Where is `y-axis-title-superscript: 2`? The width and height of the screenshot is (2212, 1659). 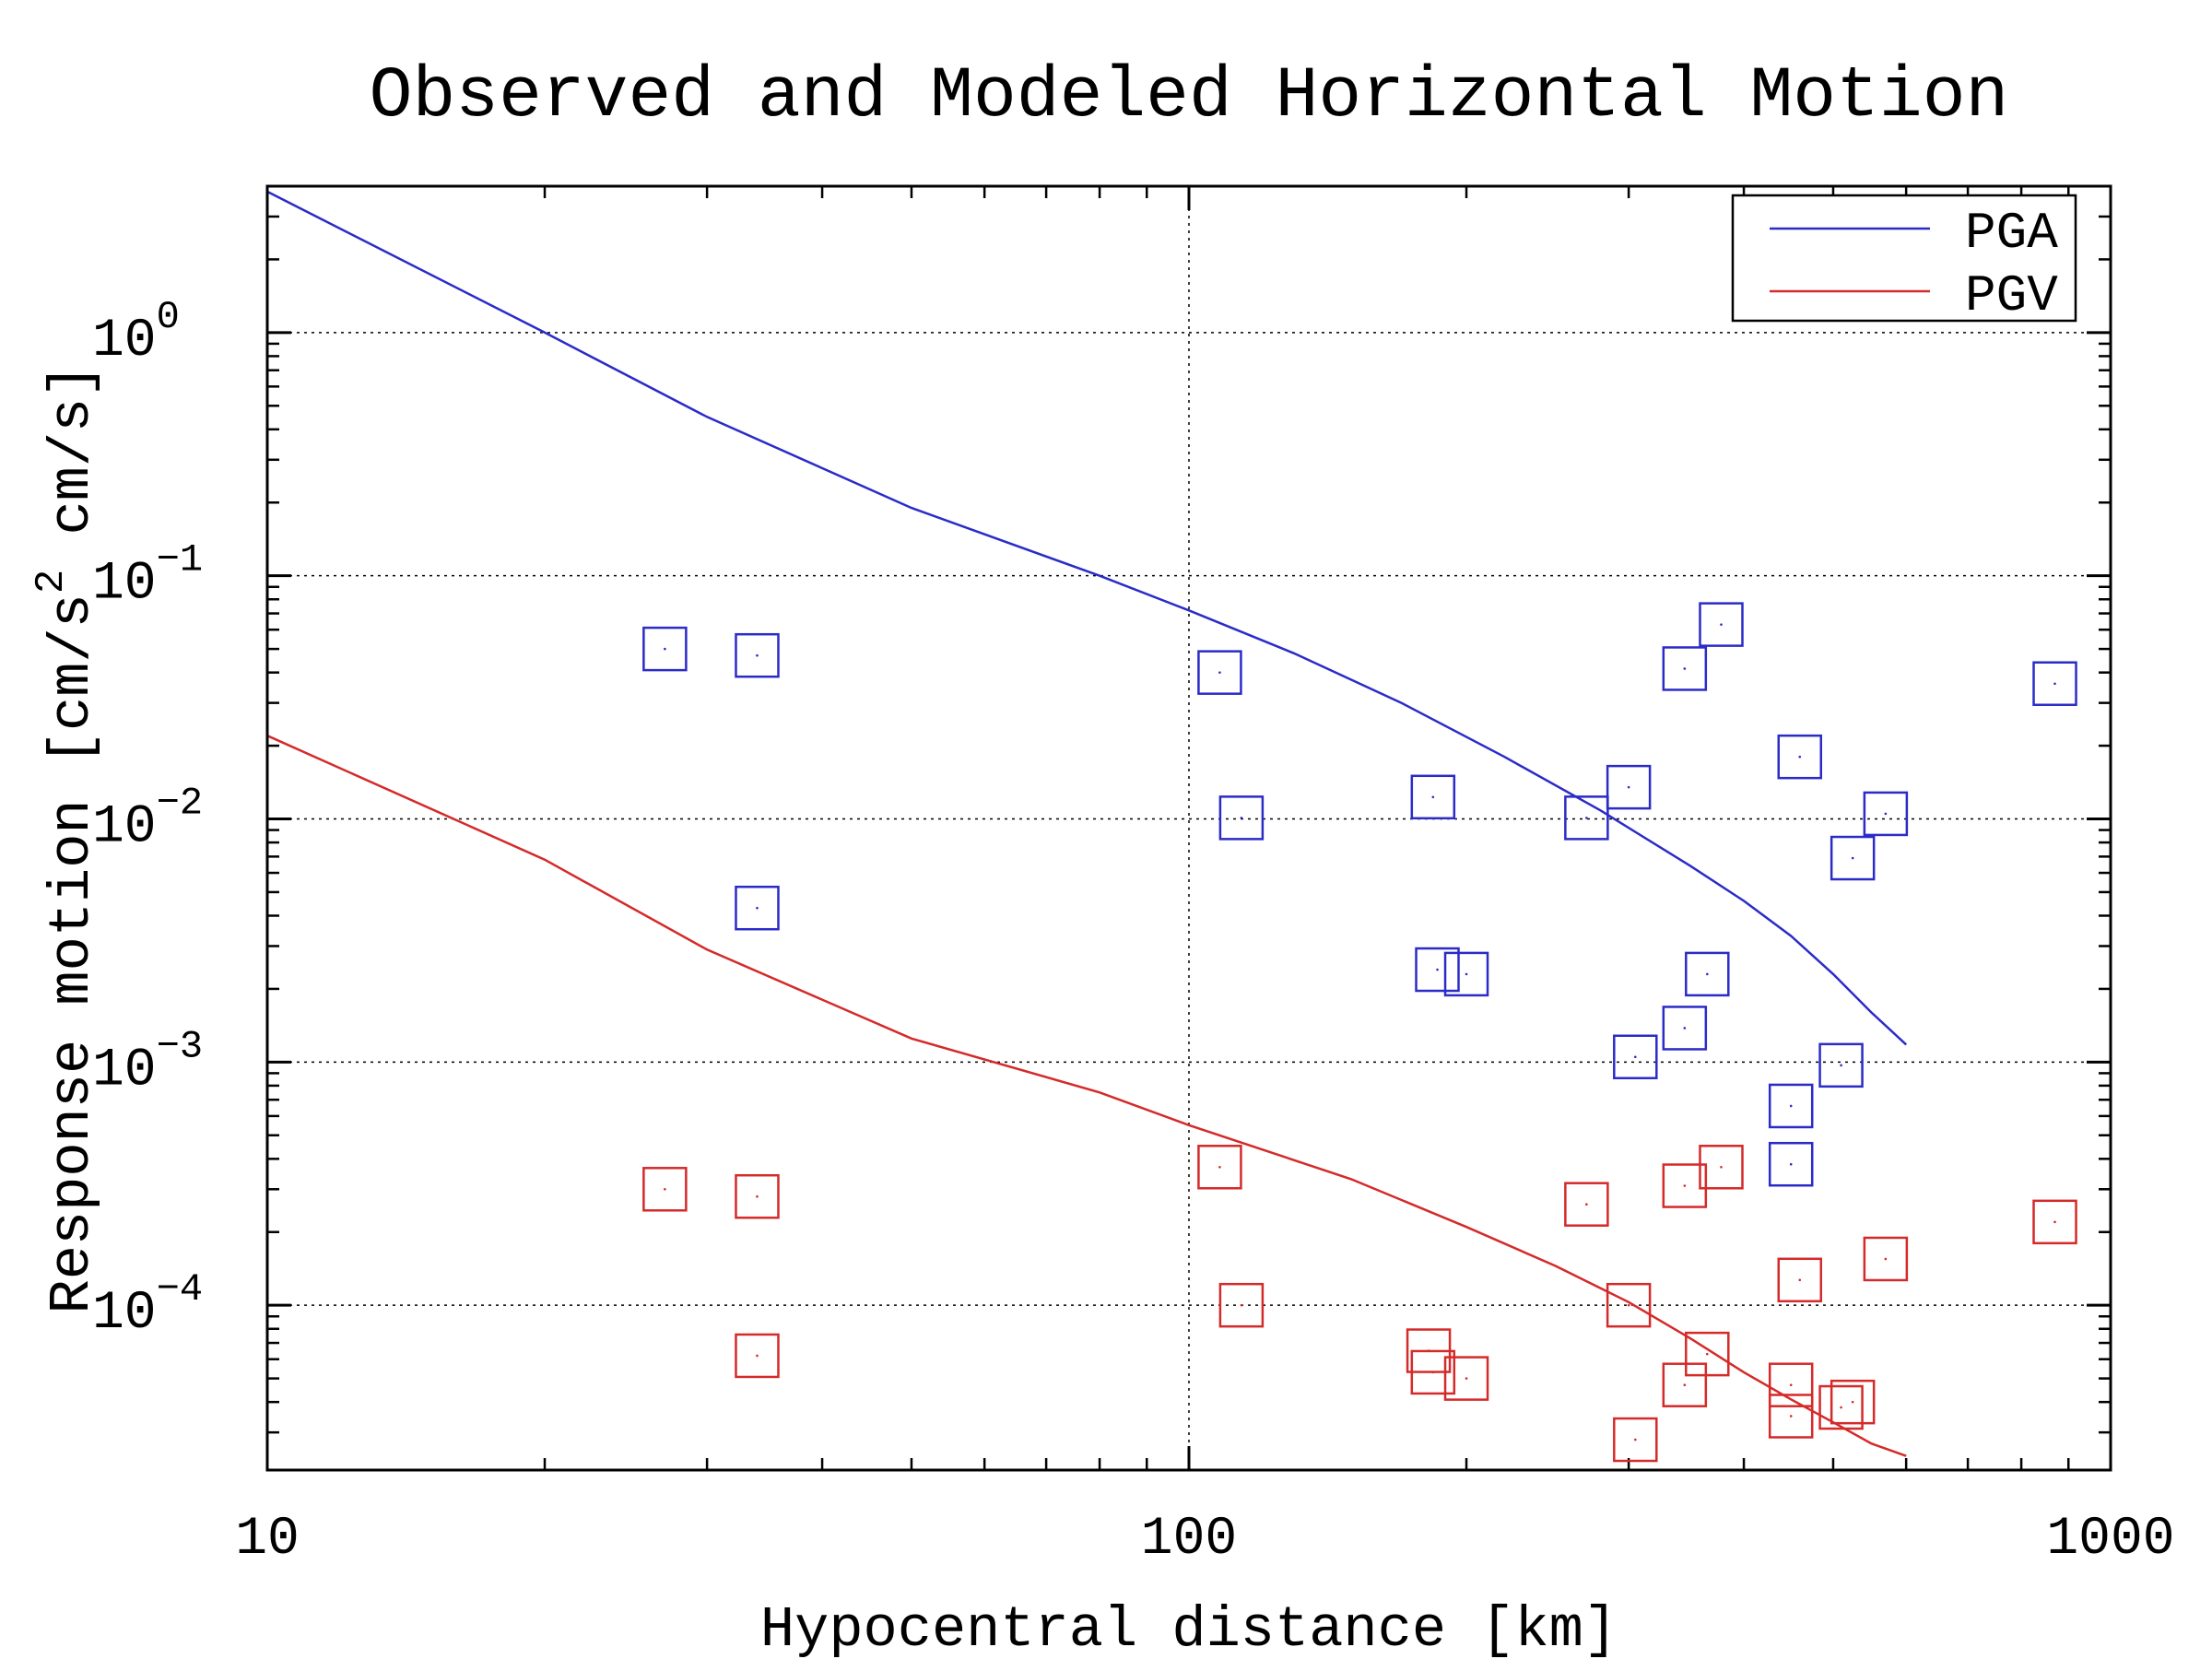
y-axis-title-superscript: 2 is located at coordinates (52, 582).